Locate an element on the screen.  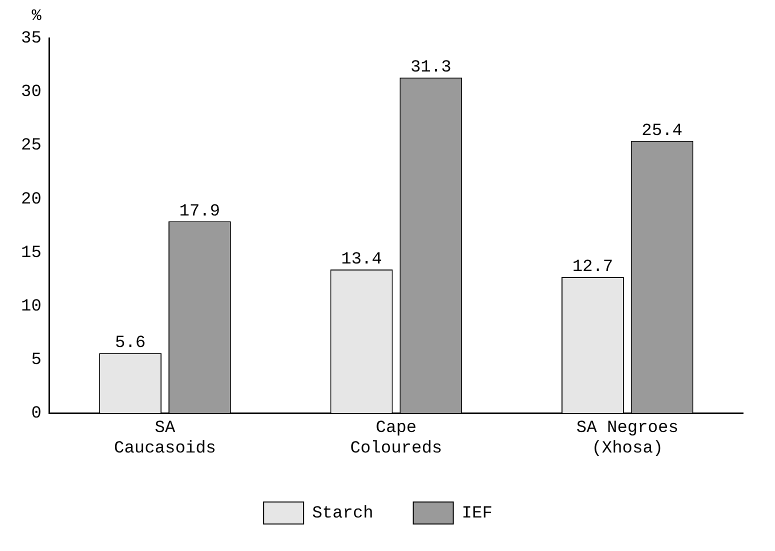
y-tick-label: 0 is located at coordinates (36, 414).